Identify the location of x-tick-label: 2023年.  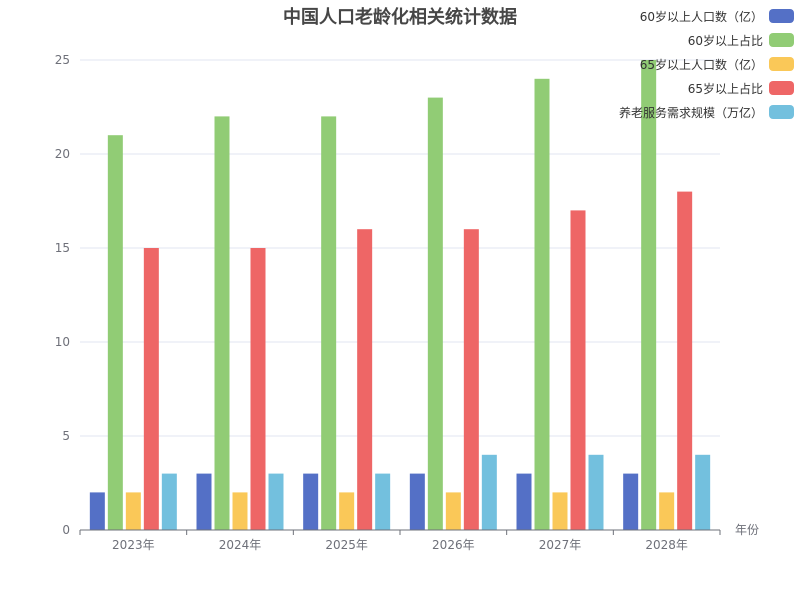
(133, 545).